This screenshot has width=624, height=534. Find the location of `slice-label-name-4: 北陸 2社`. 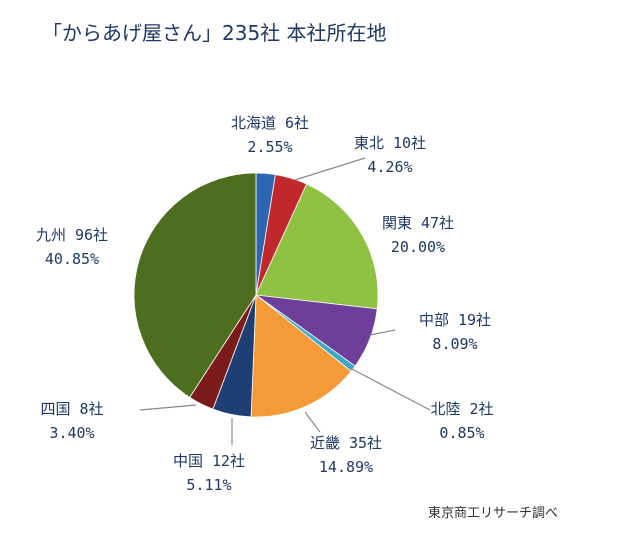

slice-label-name-4: 北陸 2社 is located at coordinates (461, 409).